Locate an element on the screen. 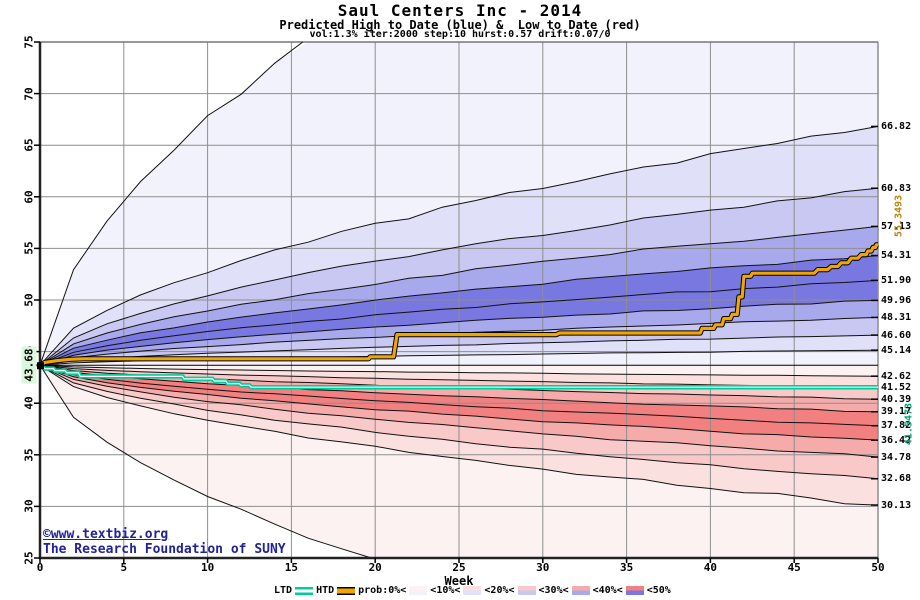 The height and width of the screenshot is (600, 920). legend-label: prob:0%< is located at coordinates (382, 590).